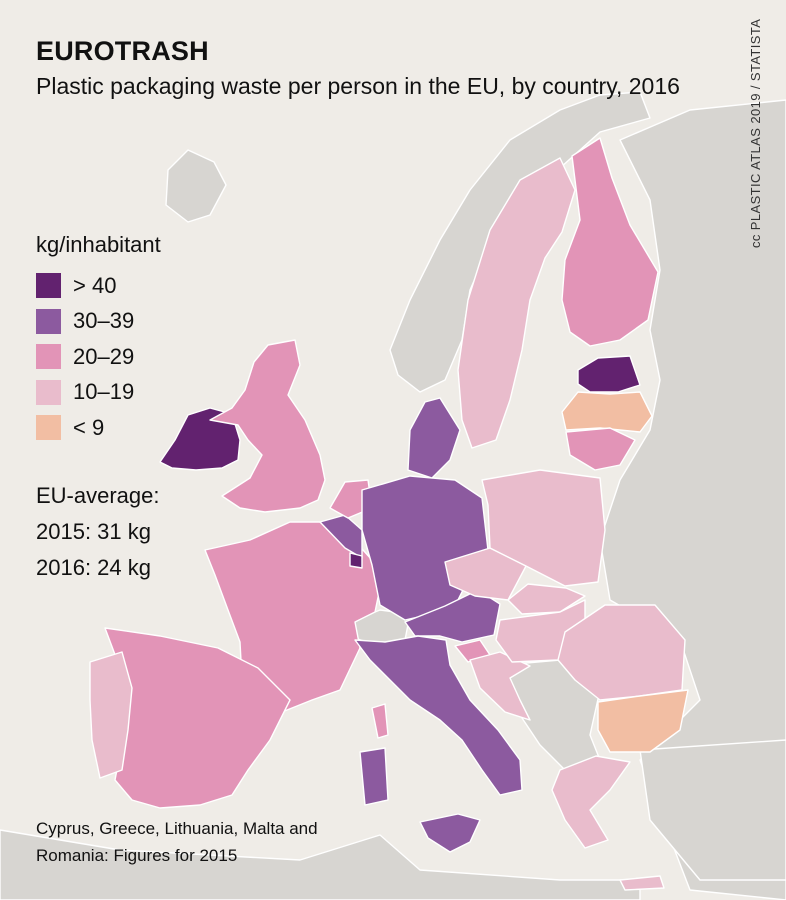 The width and height of the screenshot is (786, 900). What do you see at coordinates (104, 356) in the screenshot?
I see `legend-label: 20–29` at bounding box center [104, 356].